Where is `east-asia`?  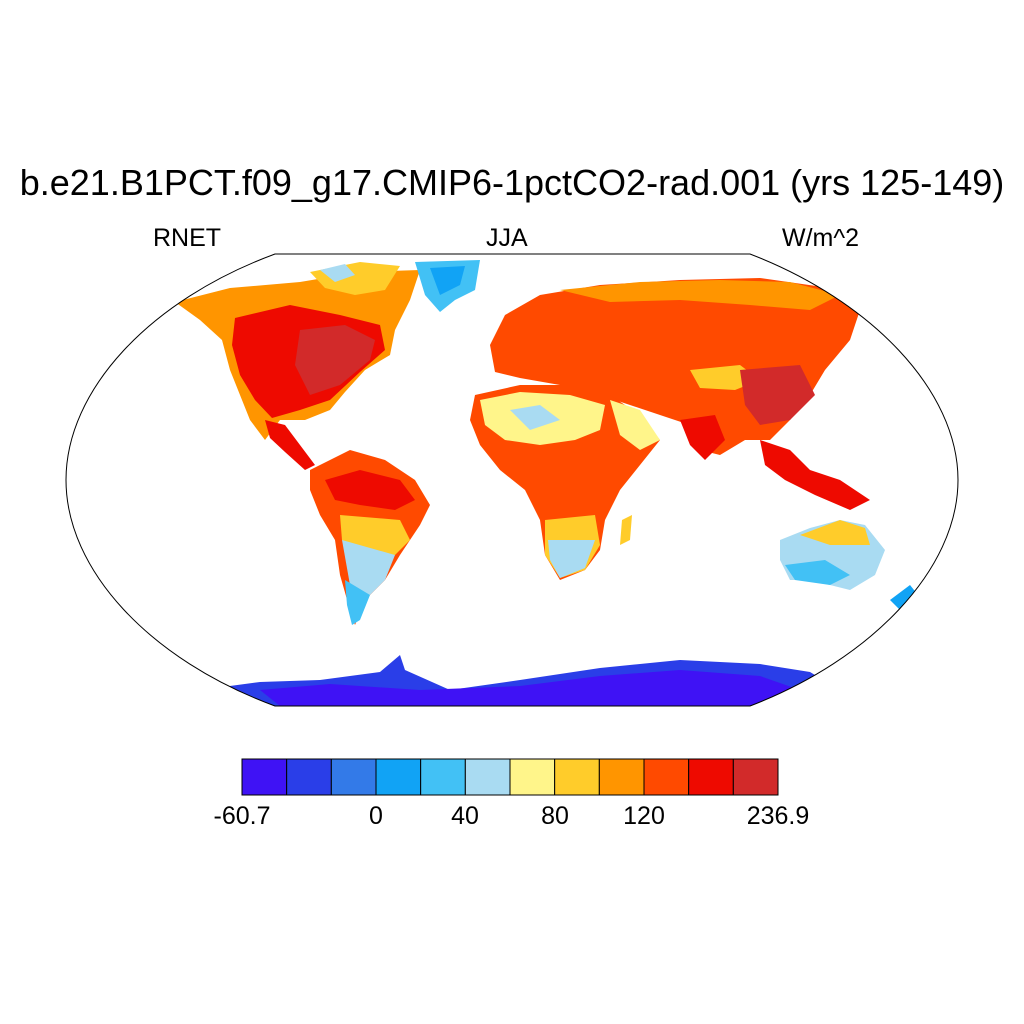
east-asia is located at coordinates (777, 395).